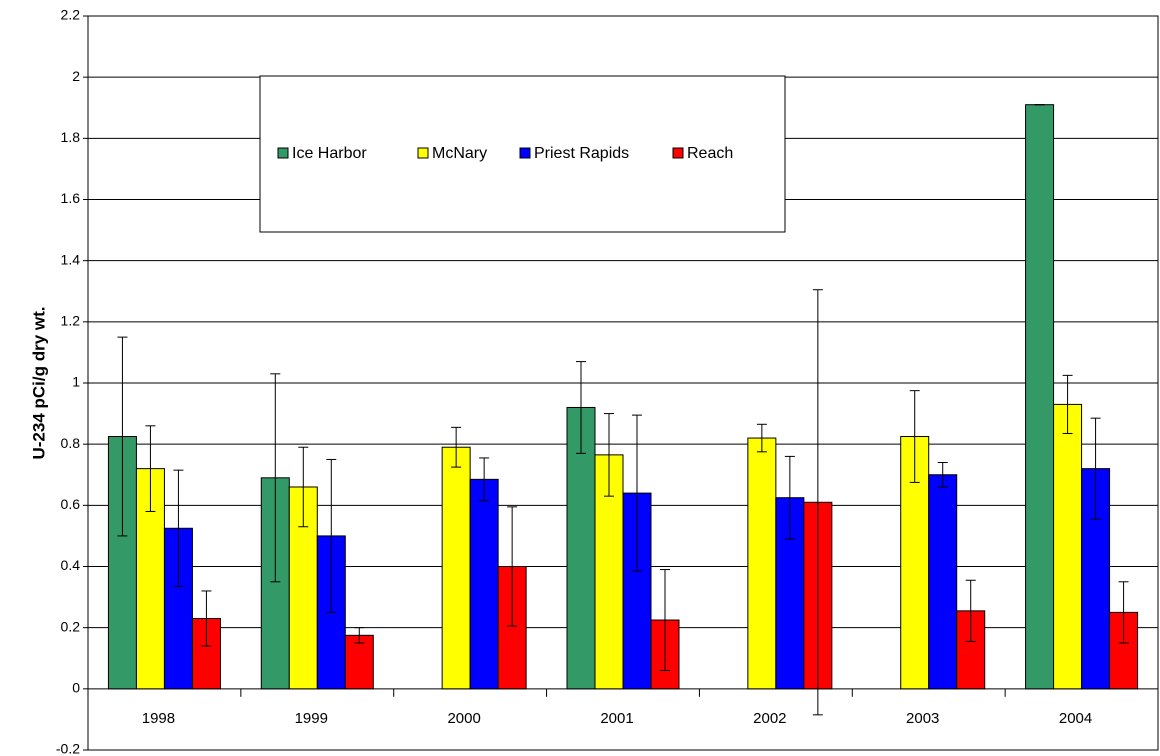  I want to click on x-tick-label: 1999, so click(311, 718).